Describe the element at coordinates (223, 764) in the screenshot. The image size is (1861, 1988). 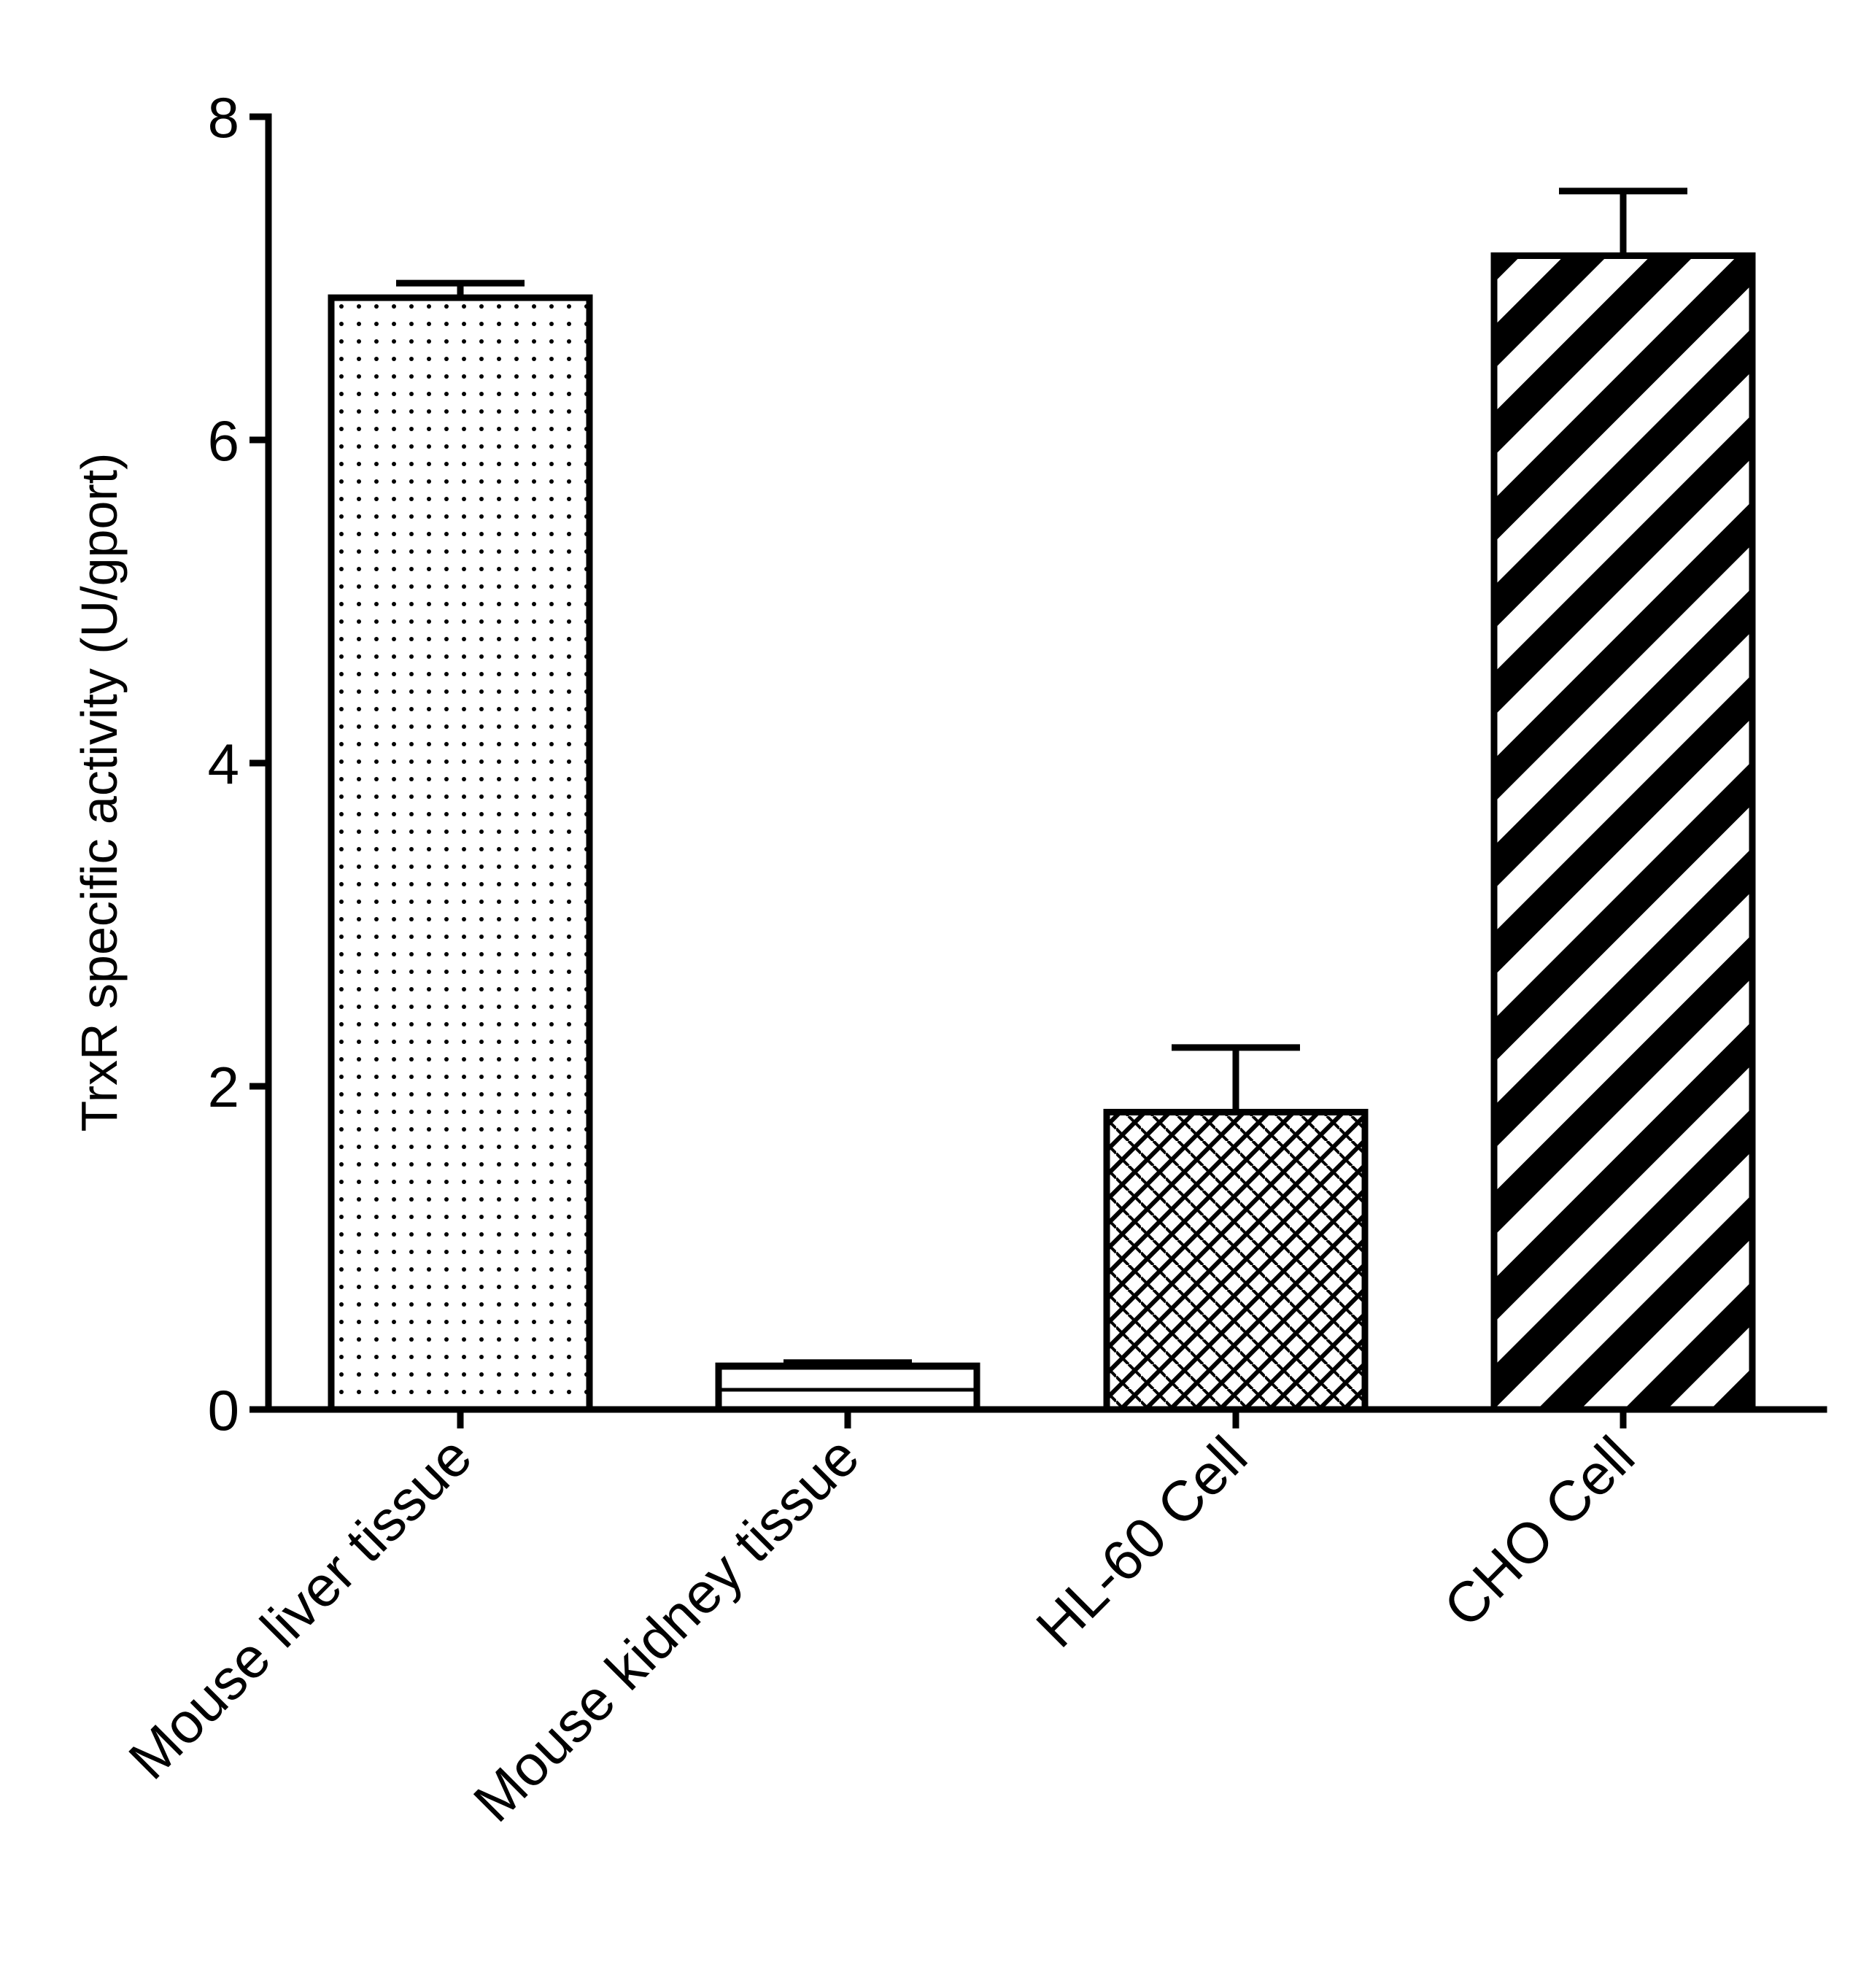
I see `y-tick-label: 4` at that location.